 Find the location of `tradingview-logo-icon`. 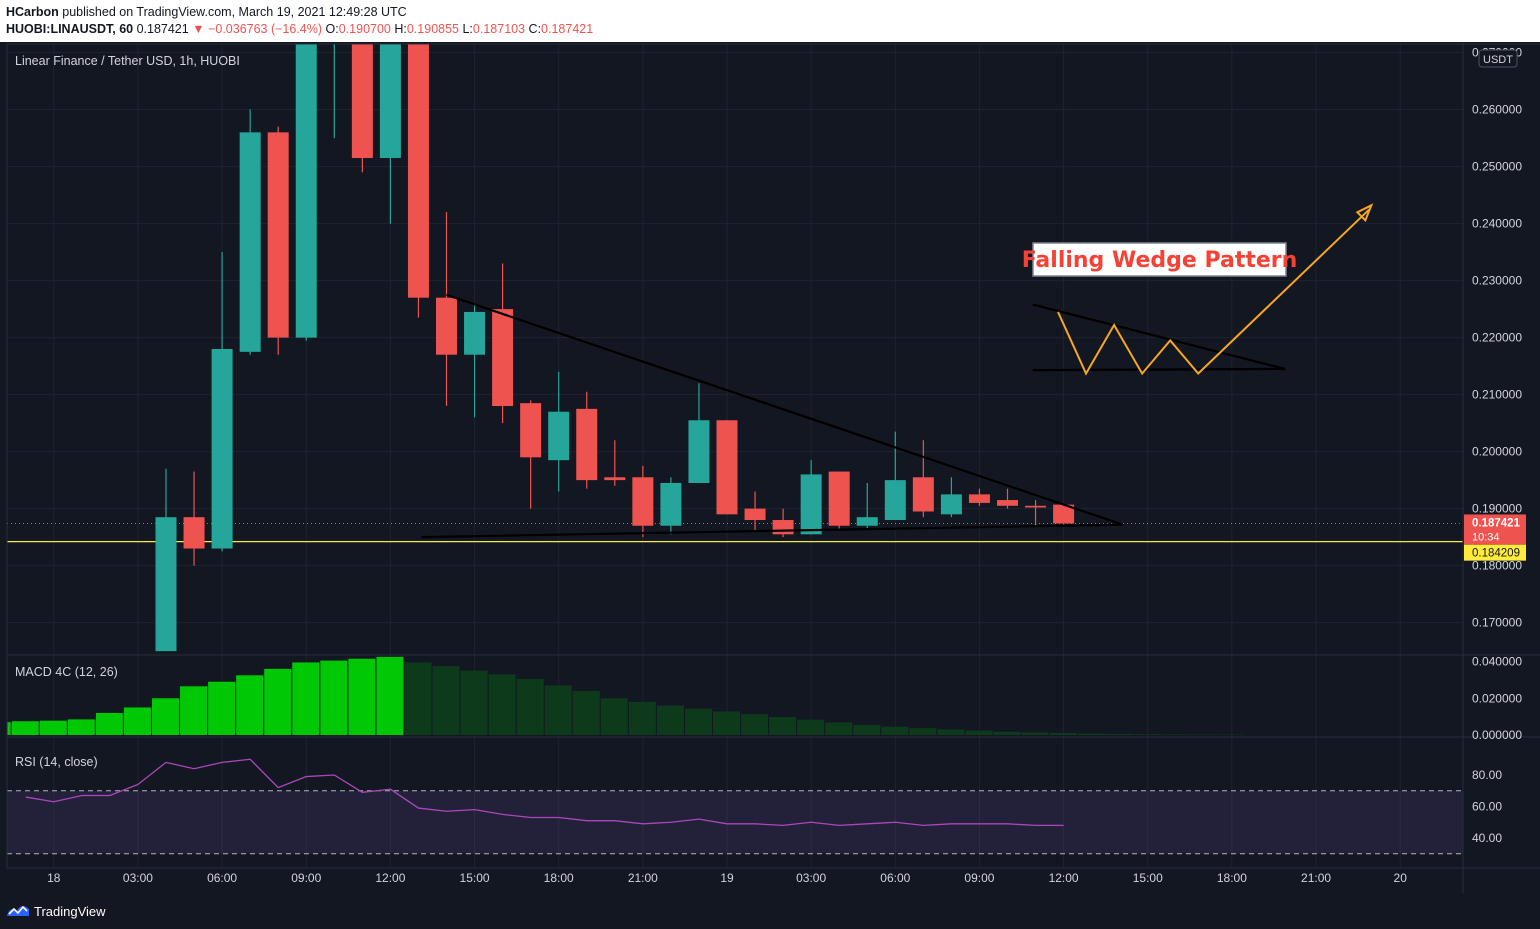

tradingview-logo-icon is located at coordinates (18, 910).